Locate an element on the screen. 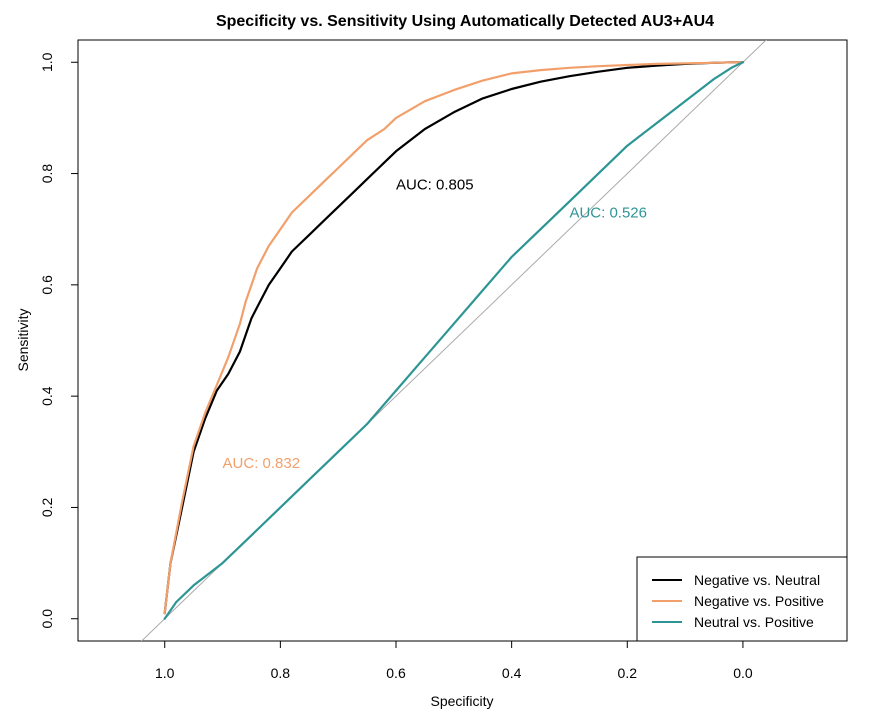 This screenshot has width=887, height=721. y-axis-title: Sensitivity is located at coordinates (23, 339).